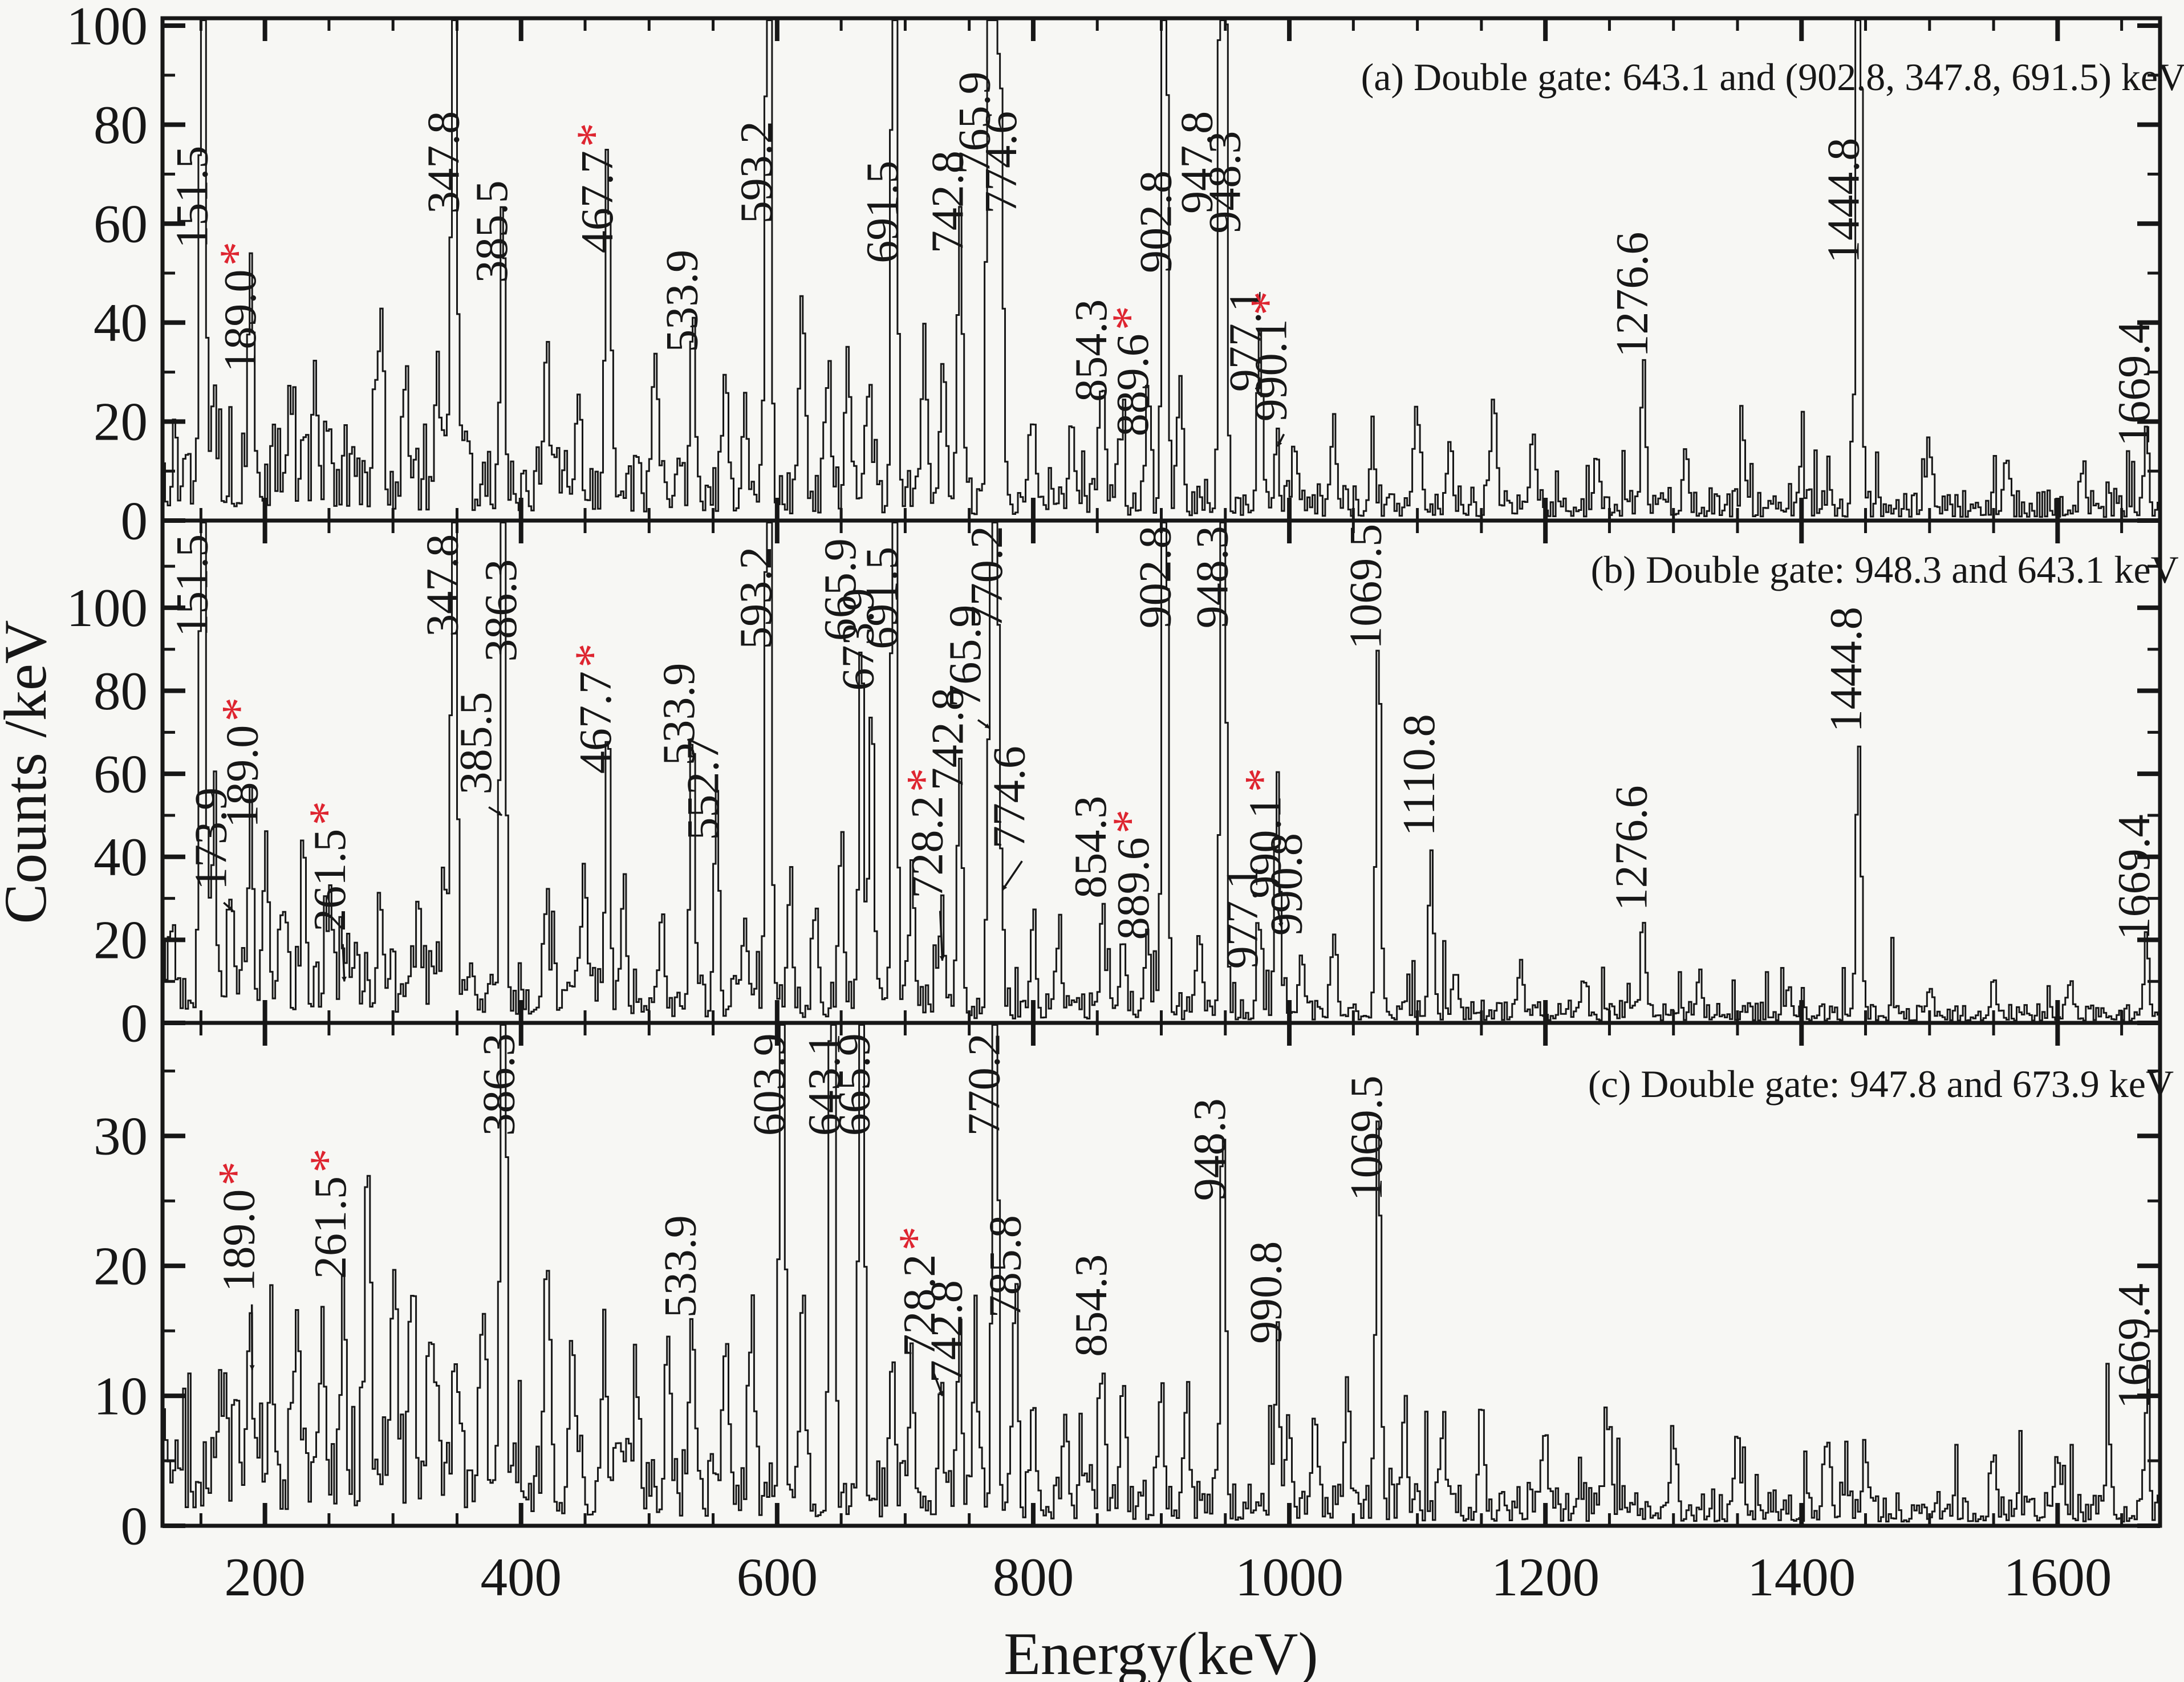  Describe the element at coordinates (1287, 884) in the screenshot. I see `peak-label-b-990.8: 990.8` at that location.